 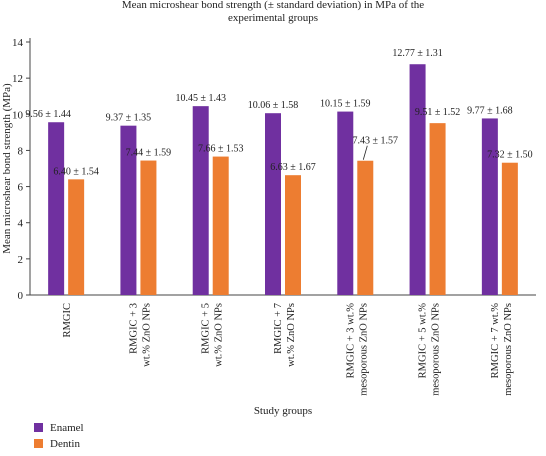 I want to click on enamel-value-label: 10.06 ± 1.58, so click(x=273, y=105).